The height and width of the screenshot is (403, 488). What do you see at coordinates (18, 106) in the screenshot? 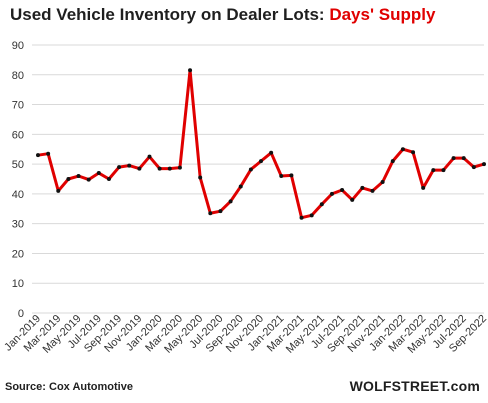
I see `y-tick-label: 70` at bounding box center [18, 106].